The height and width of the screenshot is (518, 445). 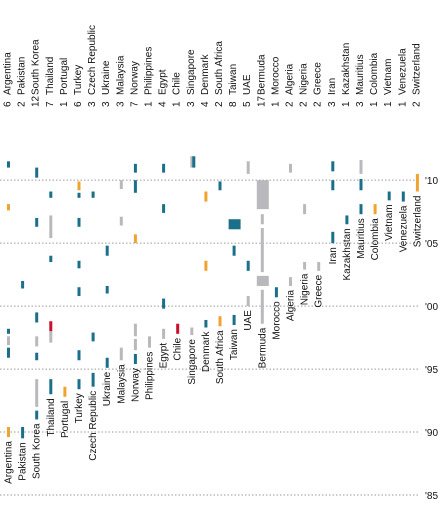 I want to click on year-tick-label: '85, so click(x=431, y=496).